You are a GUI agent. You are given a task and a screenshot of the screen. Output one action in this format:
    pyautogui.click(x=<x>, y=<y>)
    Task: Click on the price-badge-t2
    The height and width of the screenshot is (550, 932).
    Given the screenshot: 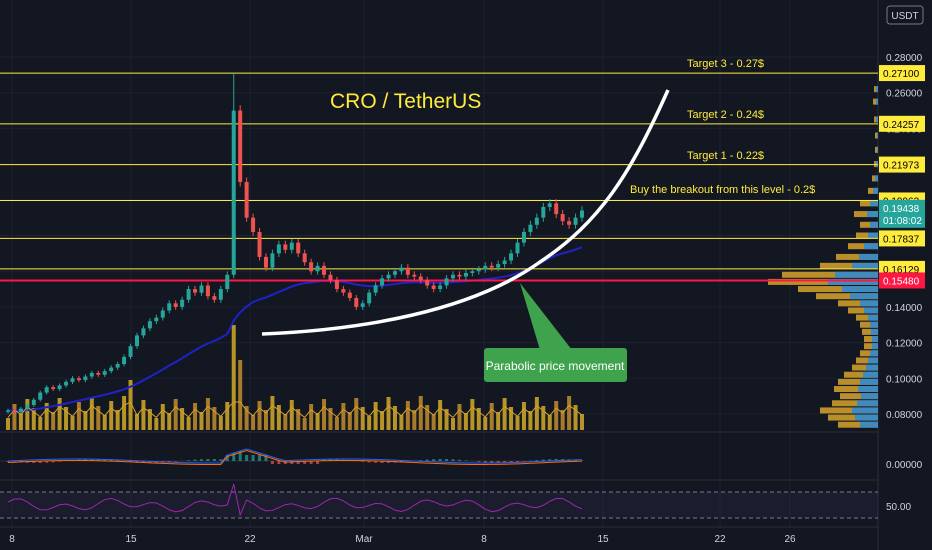 What is the action you would take?
    pyautogui.click(x=902, y=123)
    